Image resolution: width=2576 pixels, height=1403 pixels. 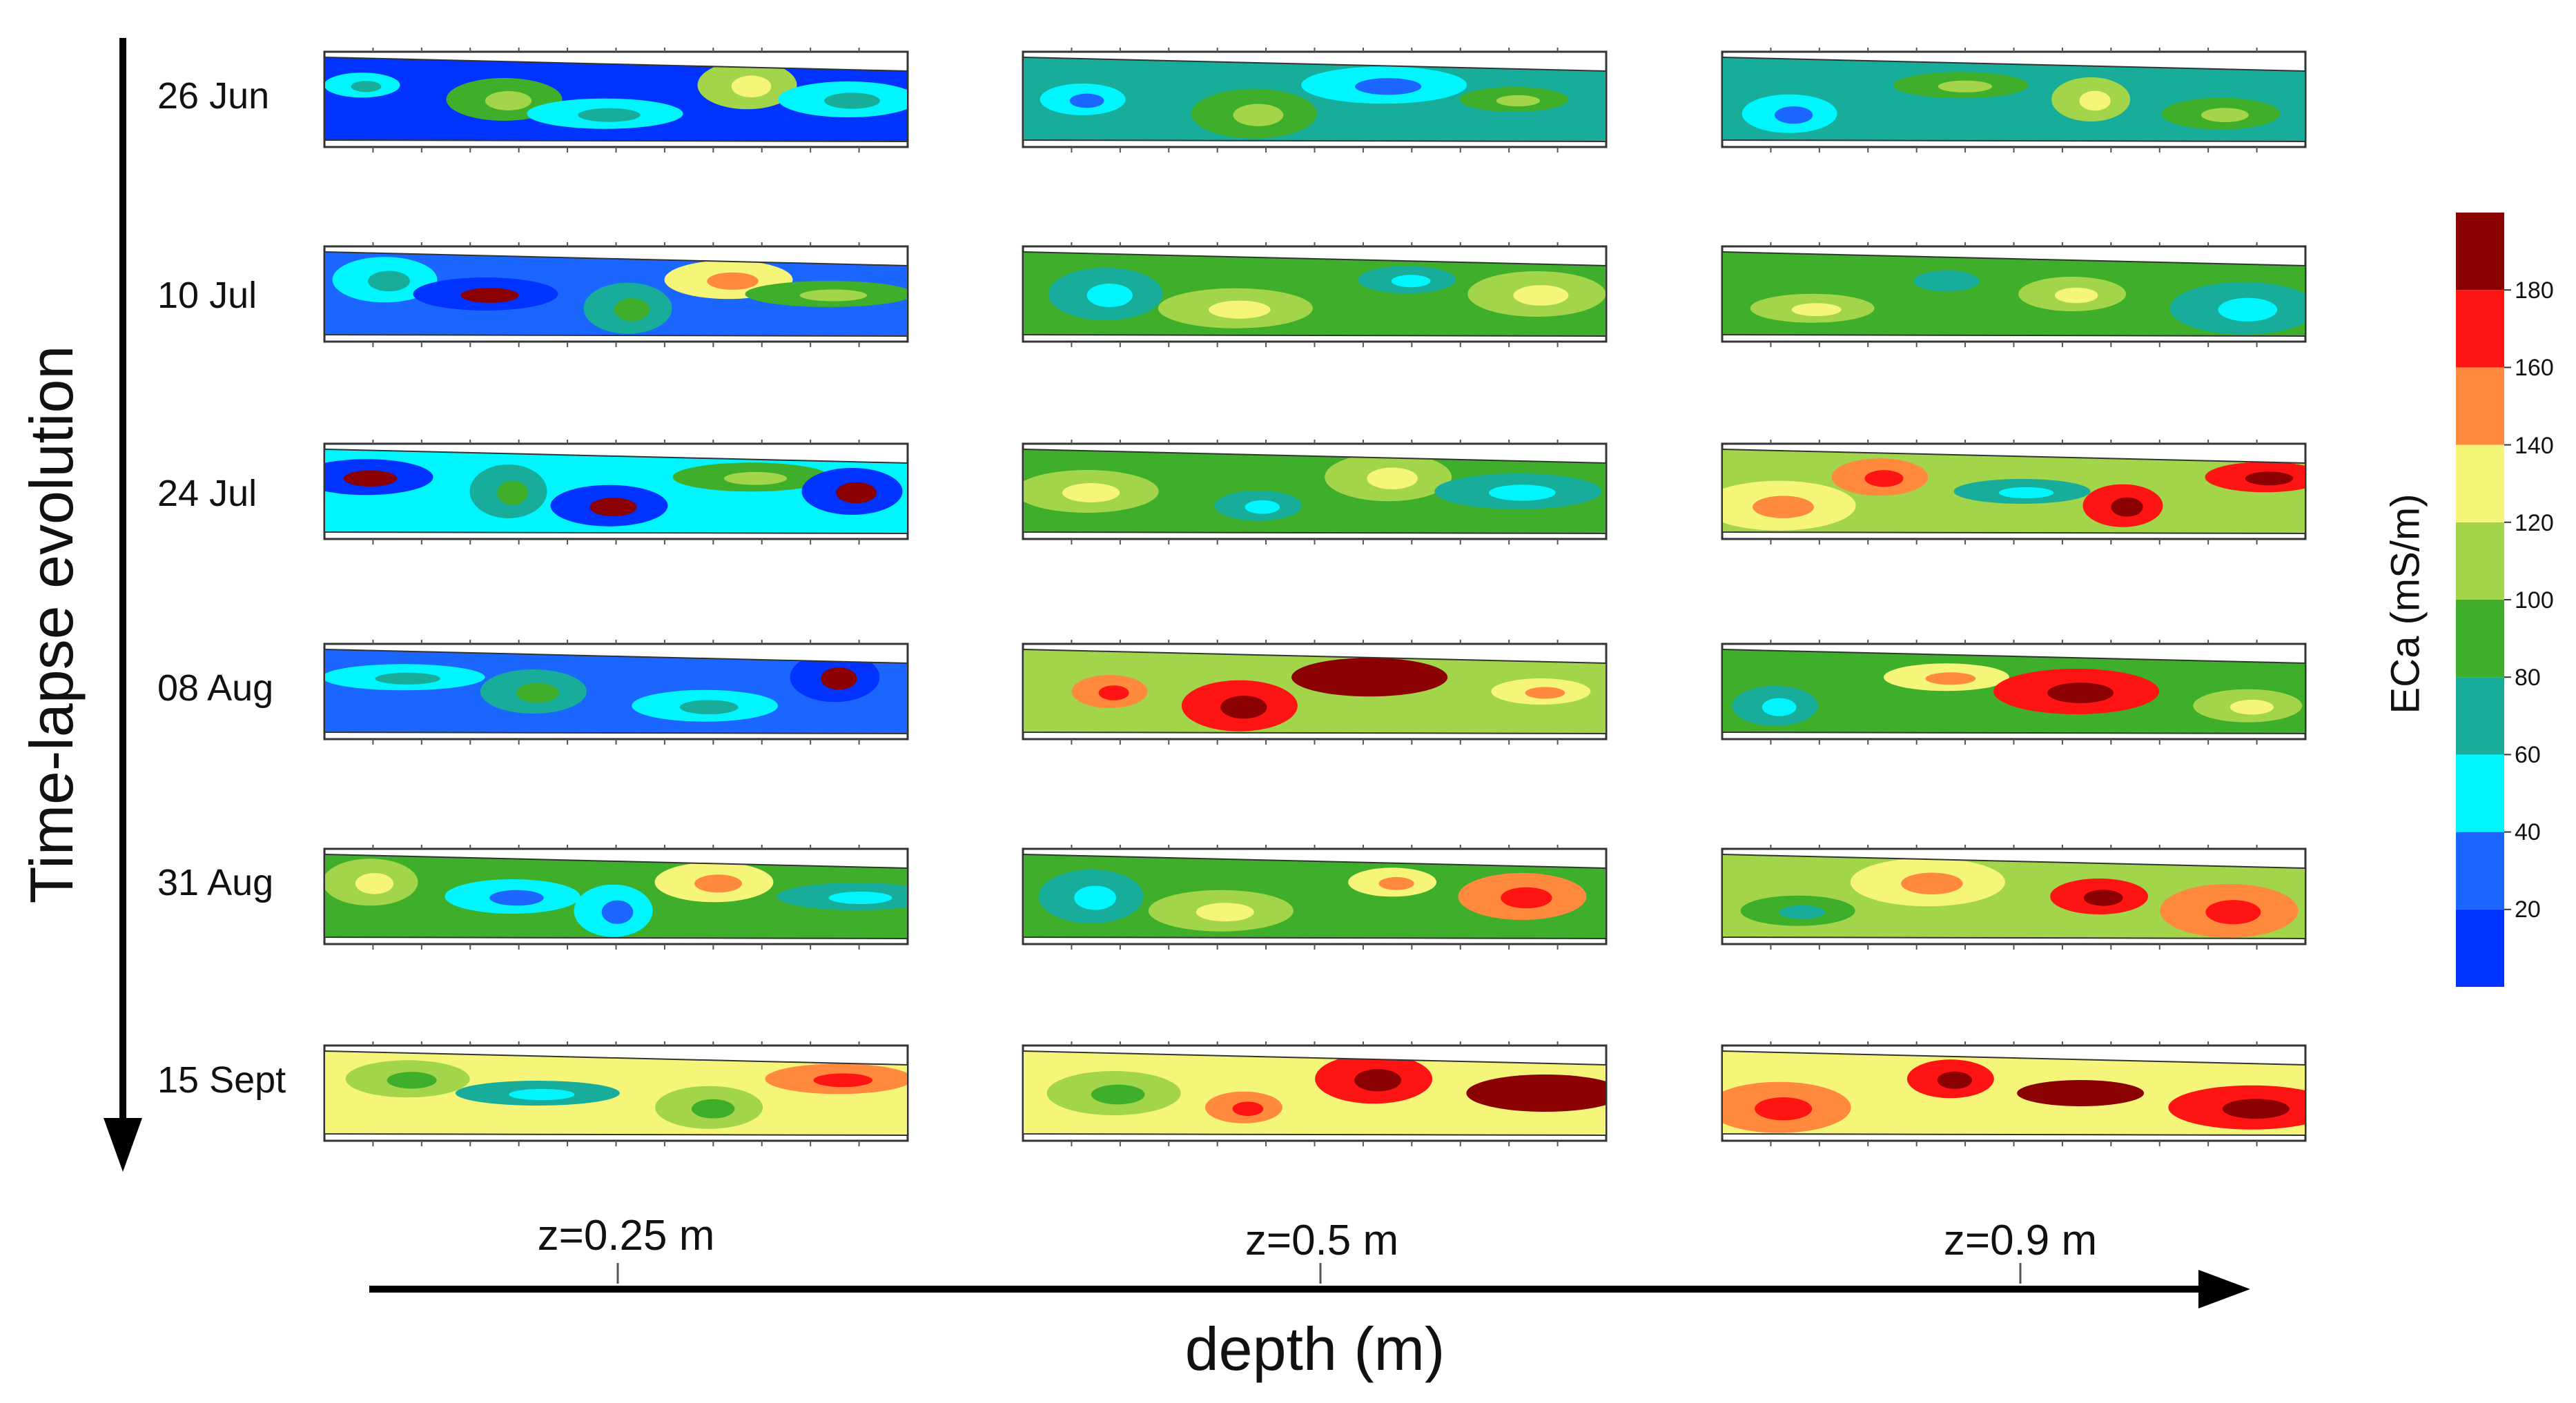 What do you see at coordinates (2534, 446) in the screenshot?
I see `colorbar-tick-label: 140` at bounding box center [2534, 446].